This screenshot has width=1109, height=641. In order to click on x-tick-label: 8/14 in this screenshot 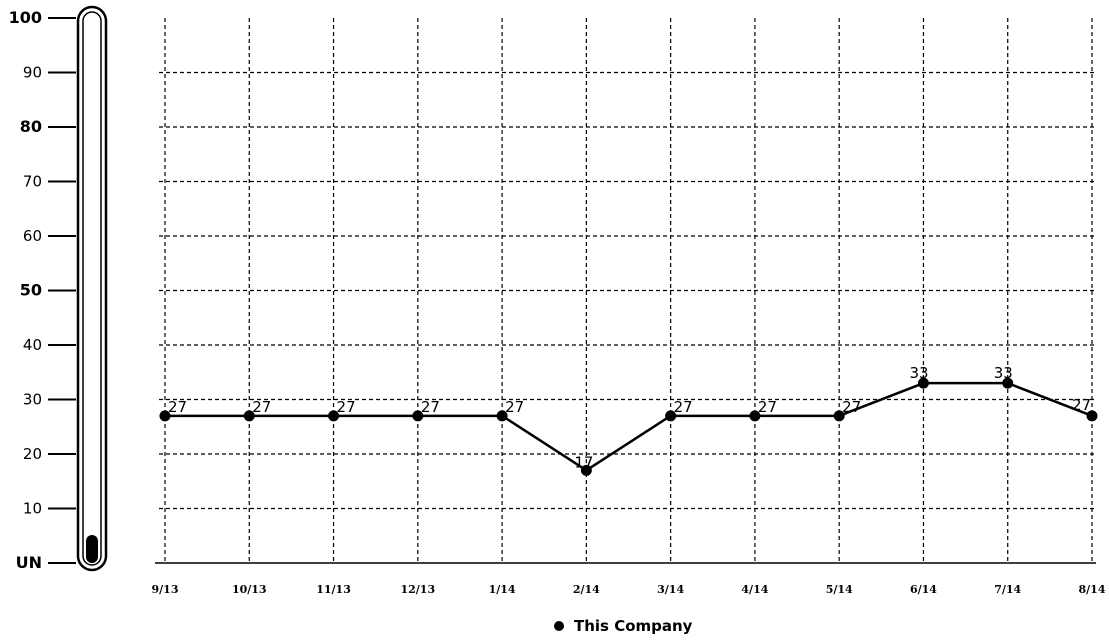, I will do `click(1092, 589)`.